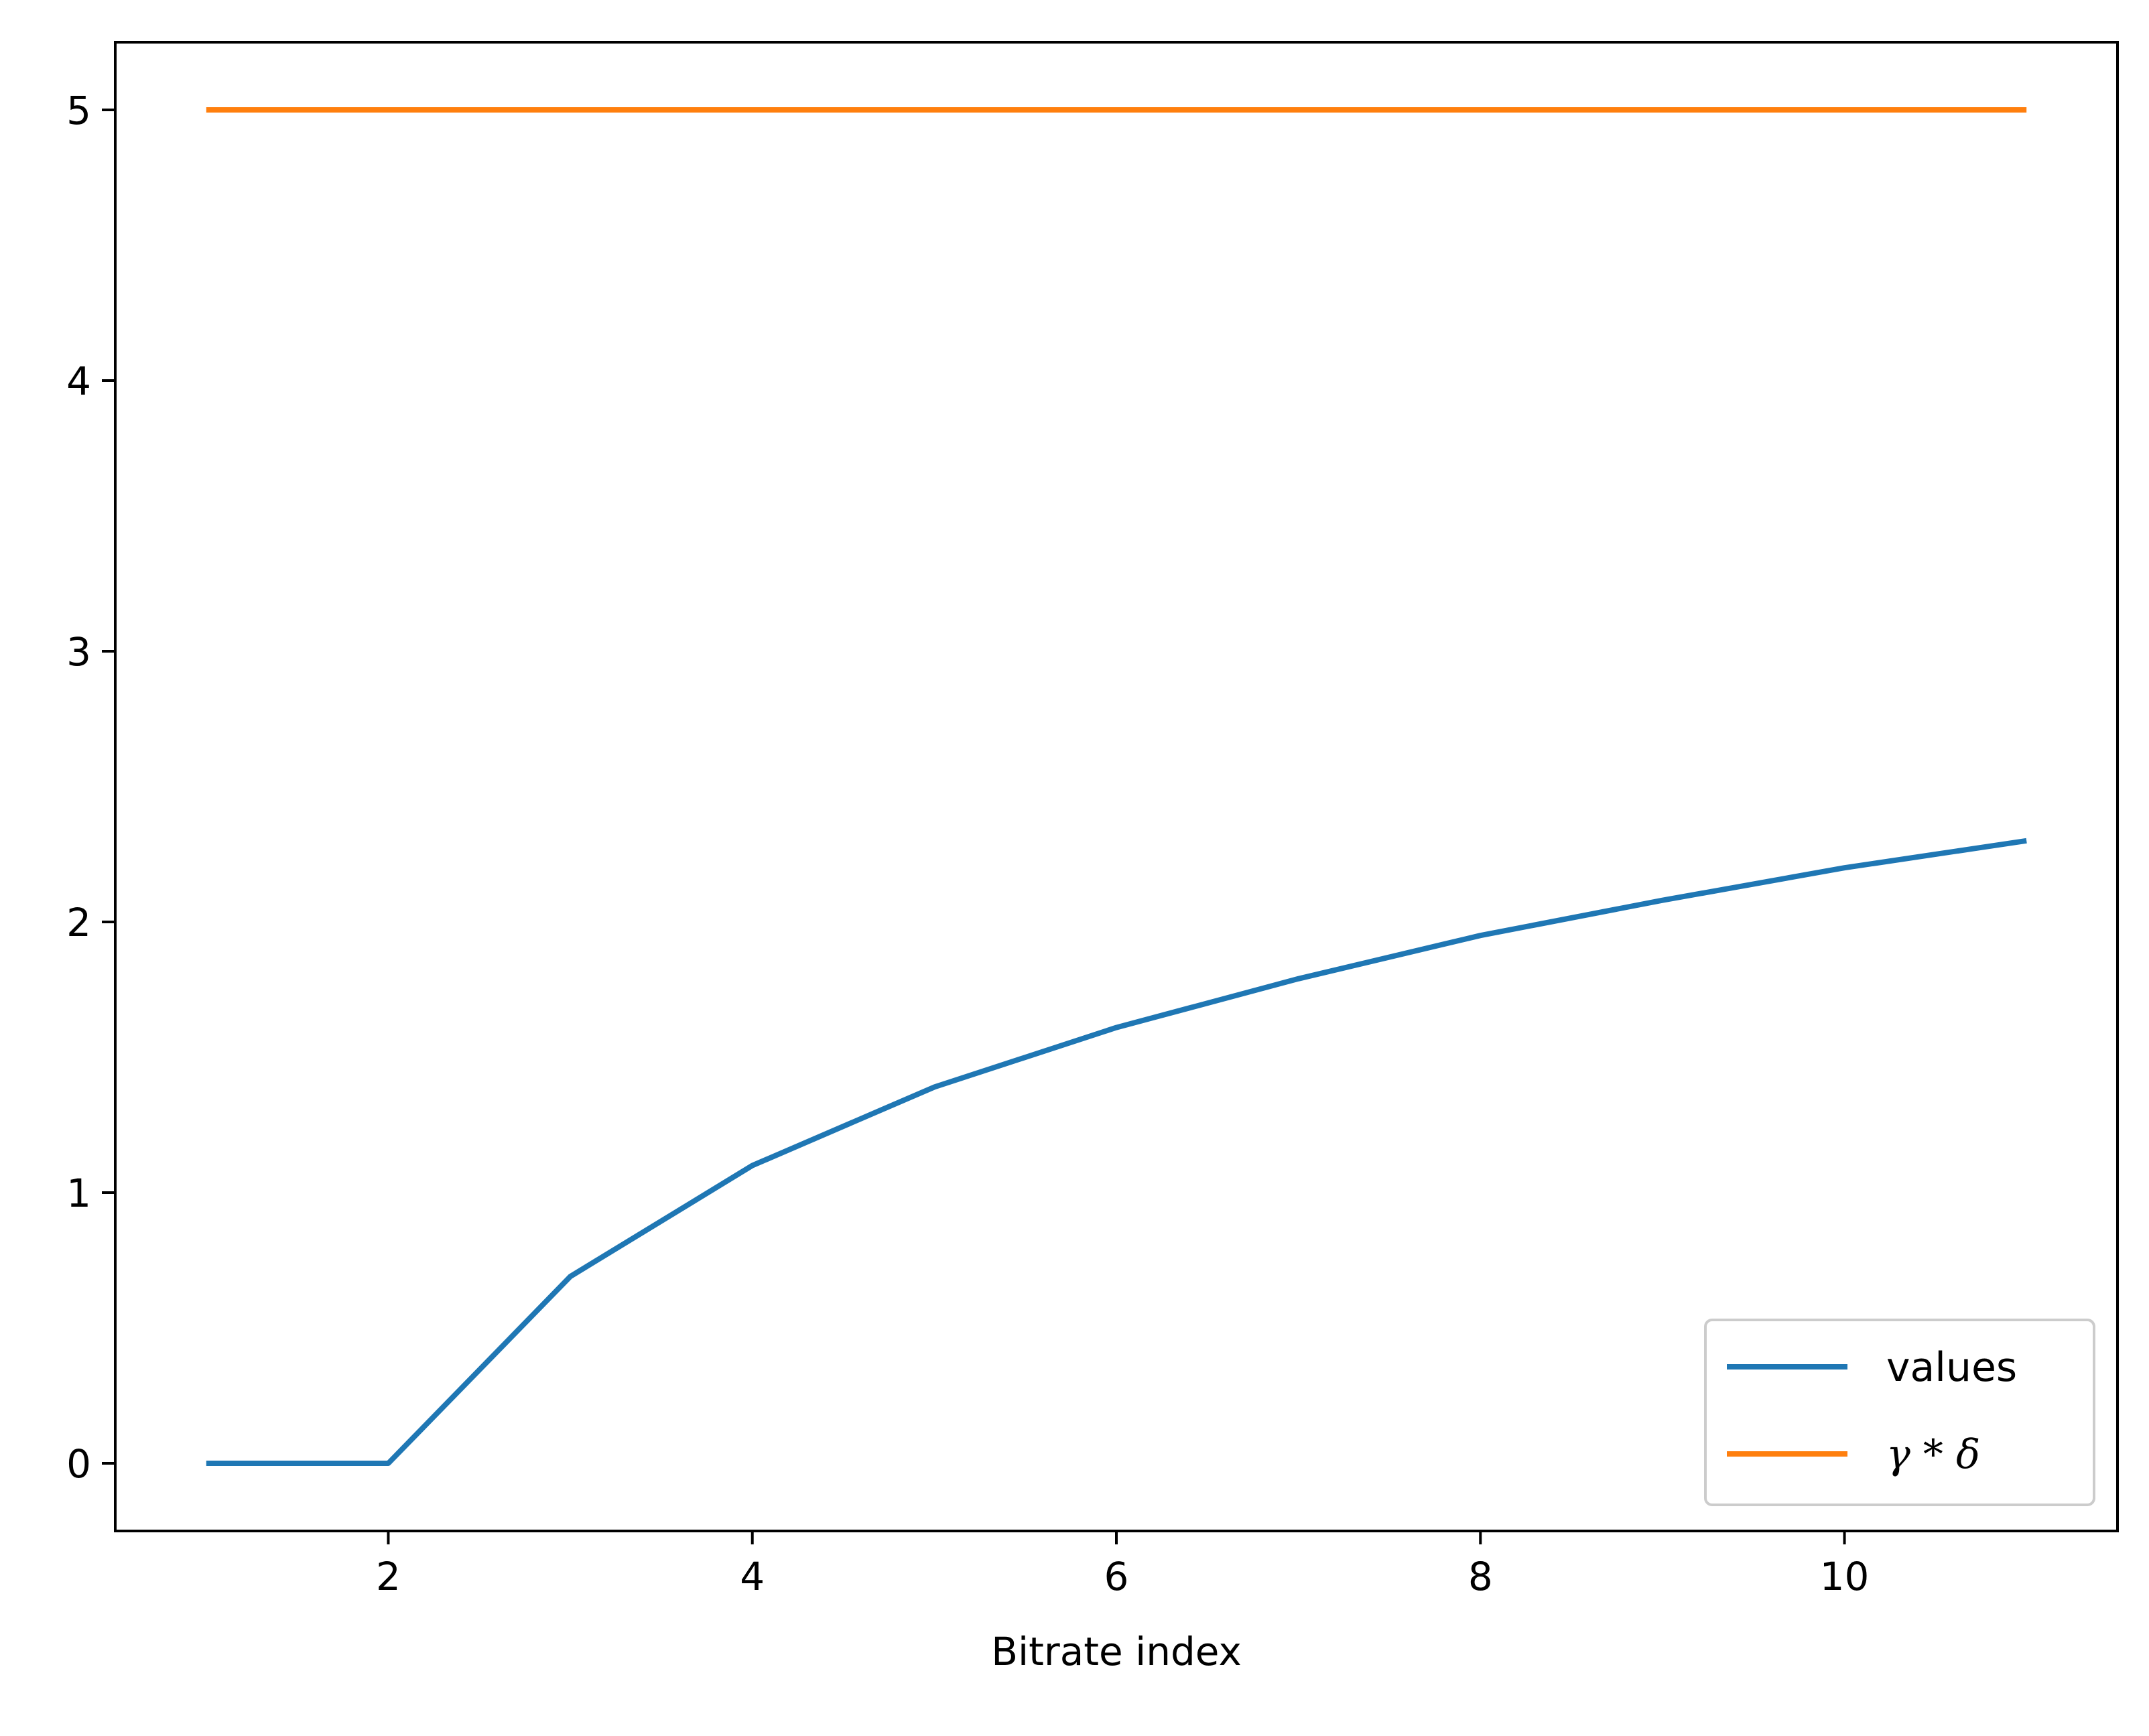 The image size is (2149, 1736). What do you see at coordinates (78, 652) in the screenshot?
I see `y-tick-label: 3` at bounding box center [78, 652].